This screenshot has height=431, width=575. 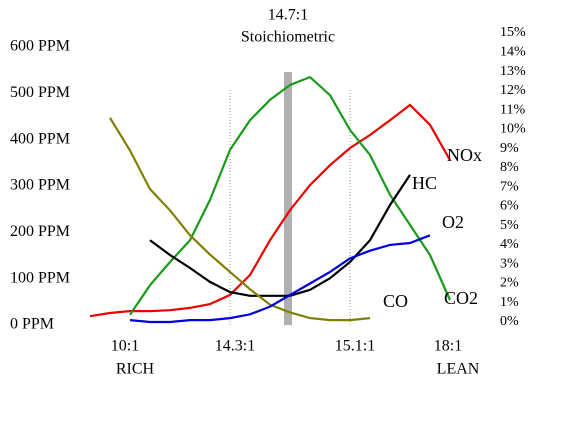 I want to click on chart-subtitle: Stoichiometric, so click(x=288, y=37).